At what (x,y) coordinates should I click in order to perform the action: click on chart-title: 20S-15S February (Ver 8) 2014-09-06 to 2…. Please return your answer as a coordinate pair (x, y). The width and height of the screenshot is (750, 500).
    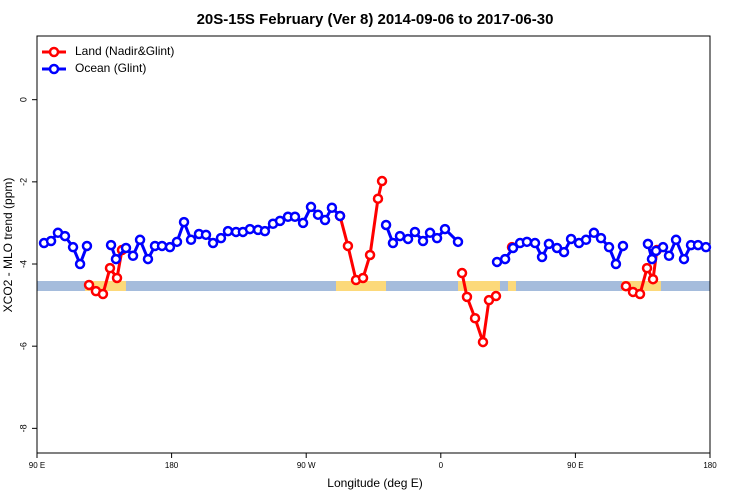
    Looking at the image, I should click on (375, 19).